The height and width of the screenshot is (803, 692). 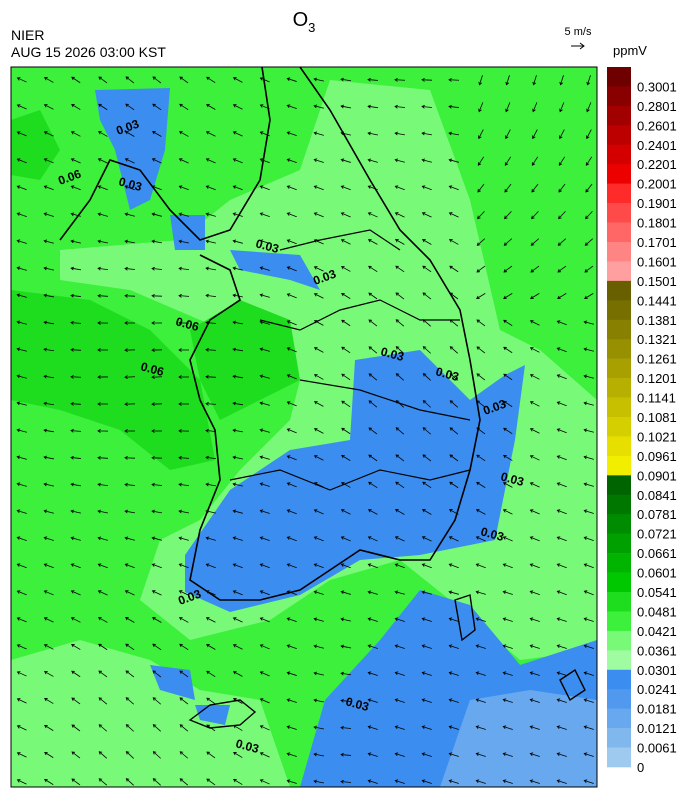 I want to click on colorbar-label: 0.1701, so click(x=657, y=242).